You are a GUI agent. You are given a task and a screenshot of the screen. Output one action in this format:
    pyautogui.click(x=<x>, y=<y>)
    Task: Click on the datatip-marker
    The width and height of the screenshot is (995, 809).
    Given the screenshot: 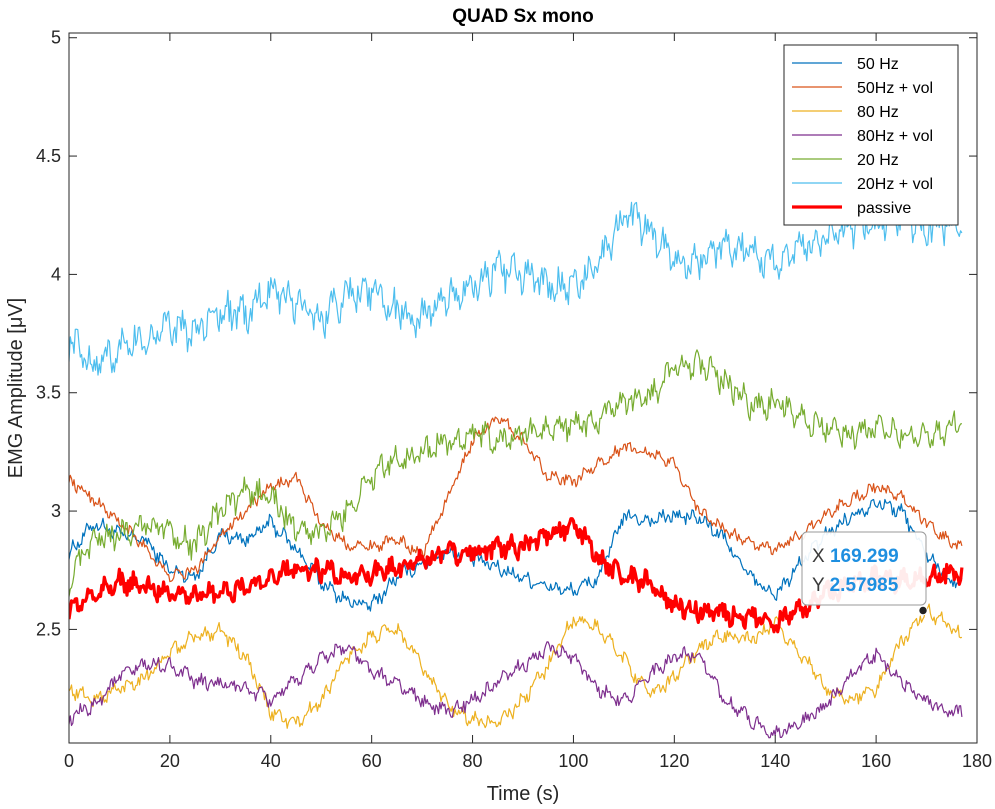 What is the action you would take?
    pyautogui.click(x=923, y=610)
    